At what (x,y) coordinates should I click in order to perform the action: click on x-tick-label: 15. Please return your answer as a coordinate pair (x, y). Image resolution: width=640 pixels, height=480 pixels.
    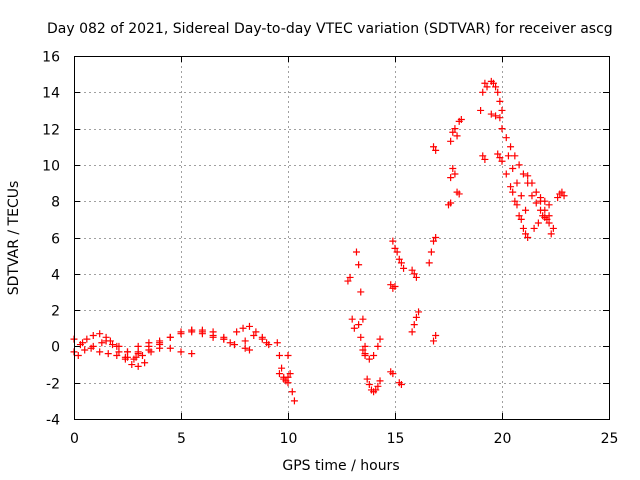
    Looking at the image, I should click on (396, 439).